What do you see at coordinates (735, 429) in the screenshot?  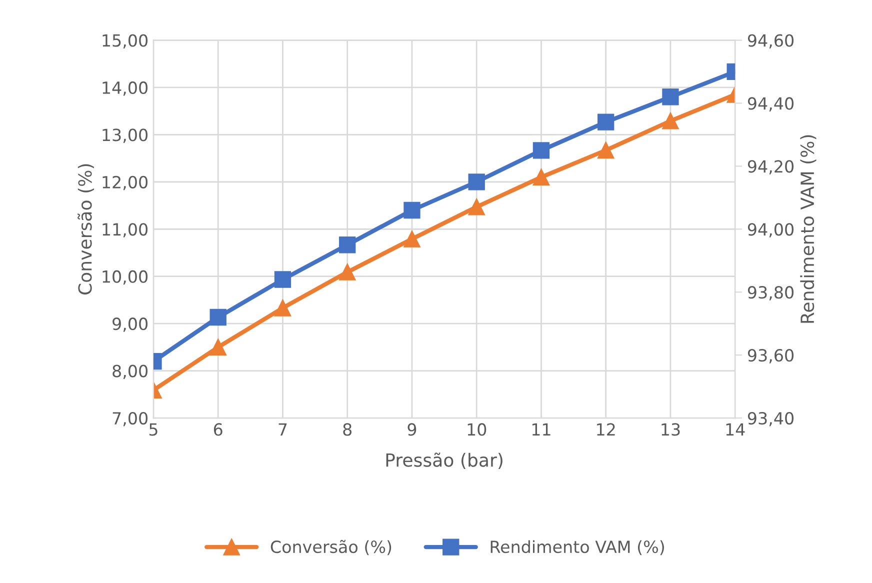 I see `x-tick-label: 14` at bounding box center [735, 429].